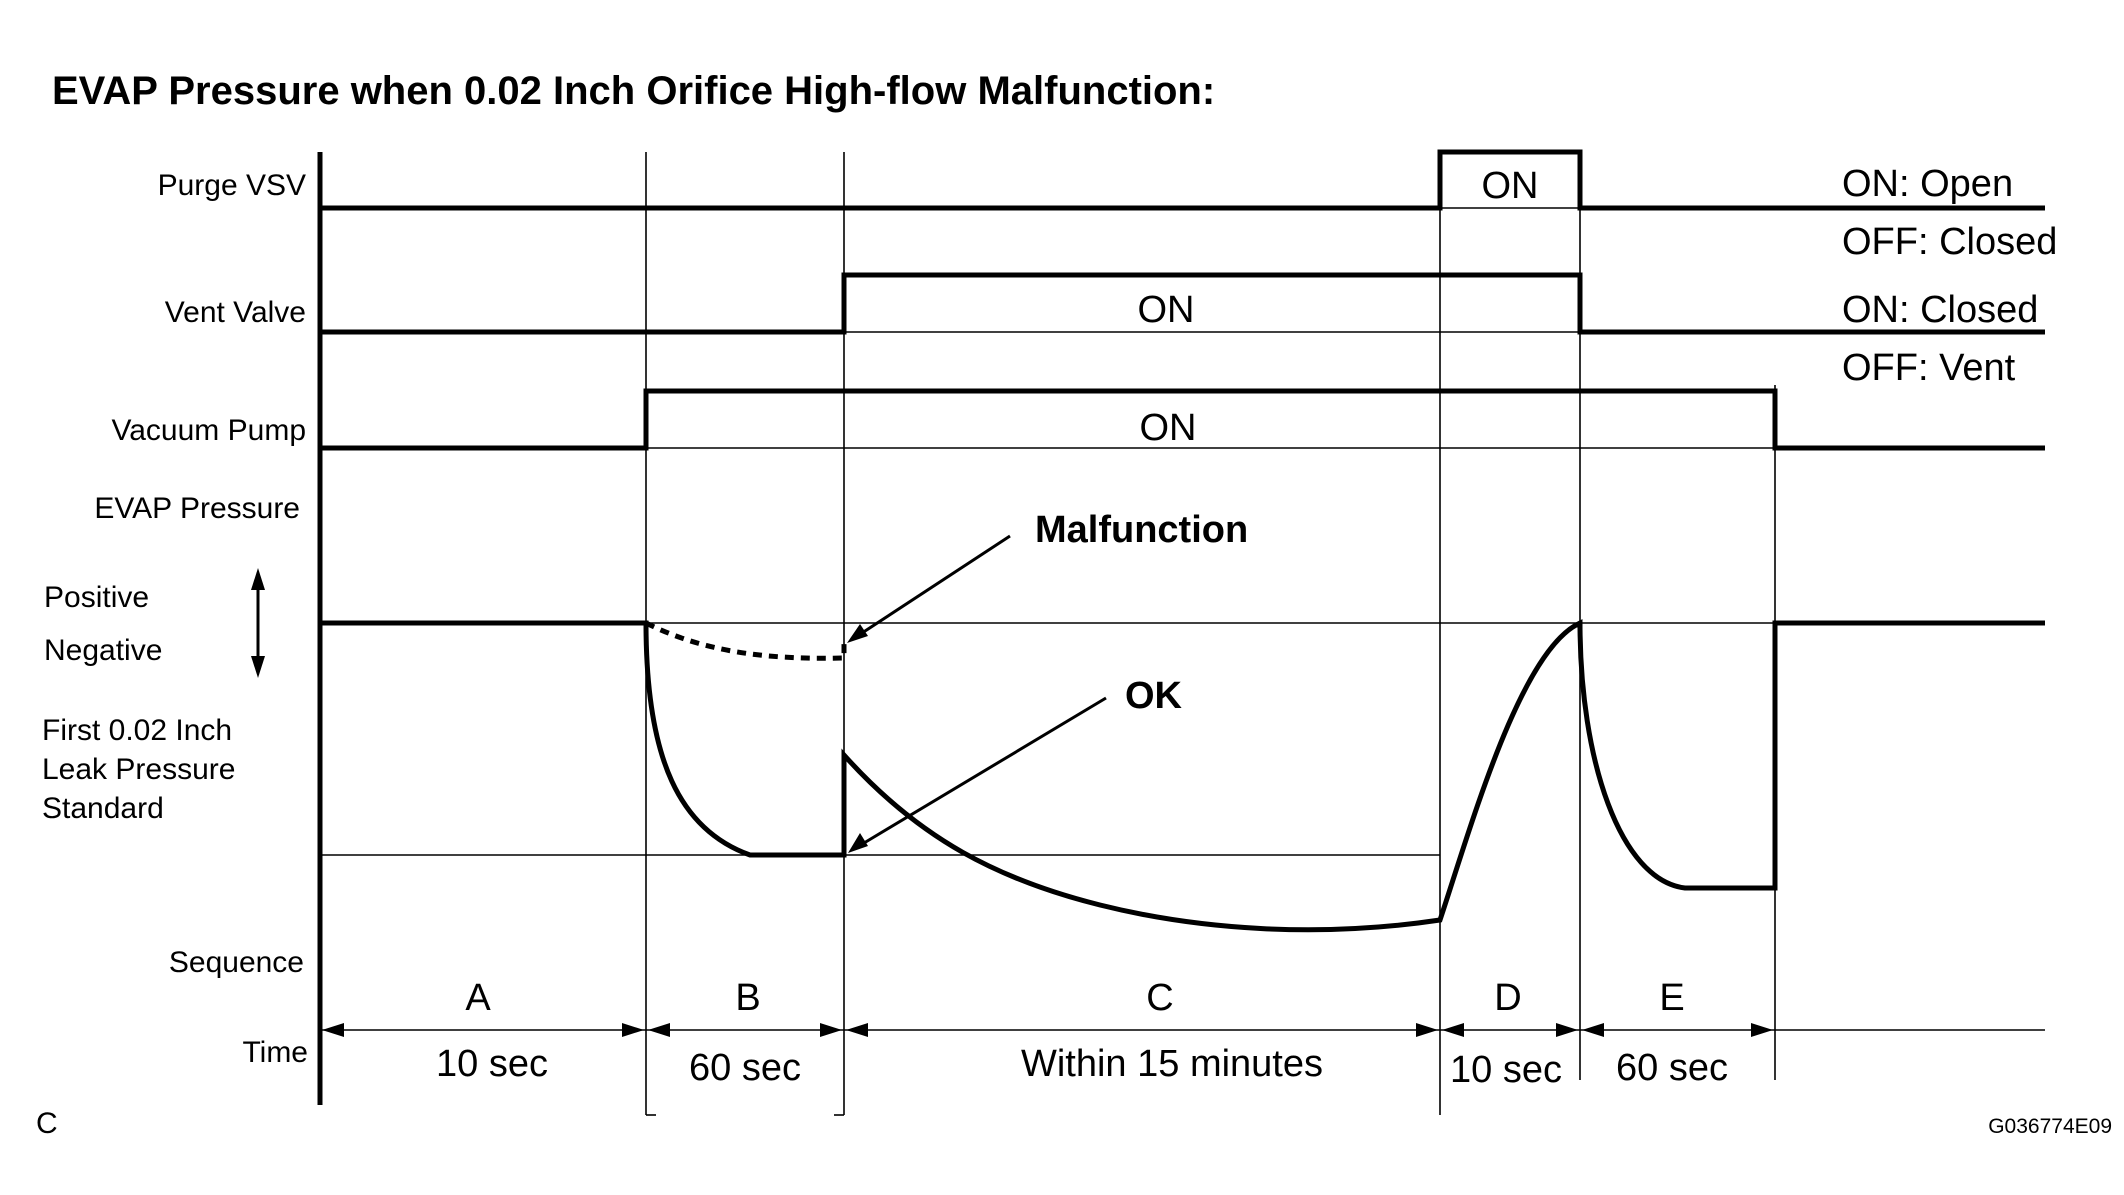 This screenshot has width=2124, height=1195. What do you see at coordinates (1671, 998) in the screenshot?
I see `sequence-label-e: E` at bounding box center [1671, 998].